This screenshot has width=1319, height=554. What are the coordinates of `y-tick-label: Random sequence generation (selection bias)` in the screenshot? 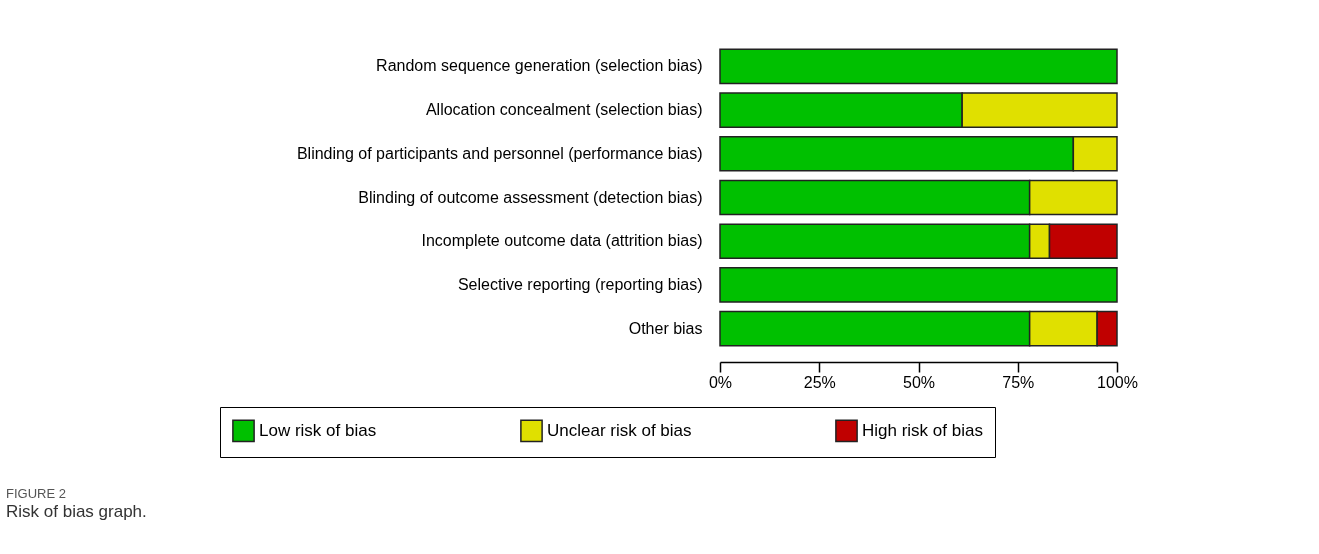 It's located at (539, 66).